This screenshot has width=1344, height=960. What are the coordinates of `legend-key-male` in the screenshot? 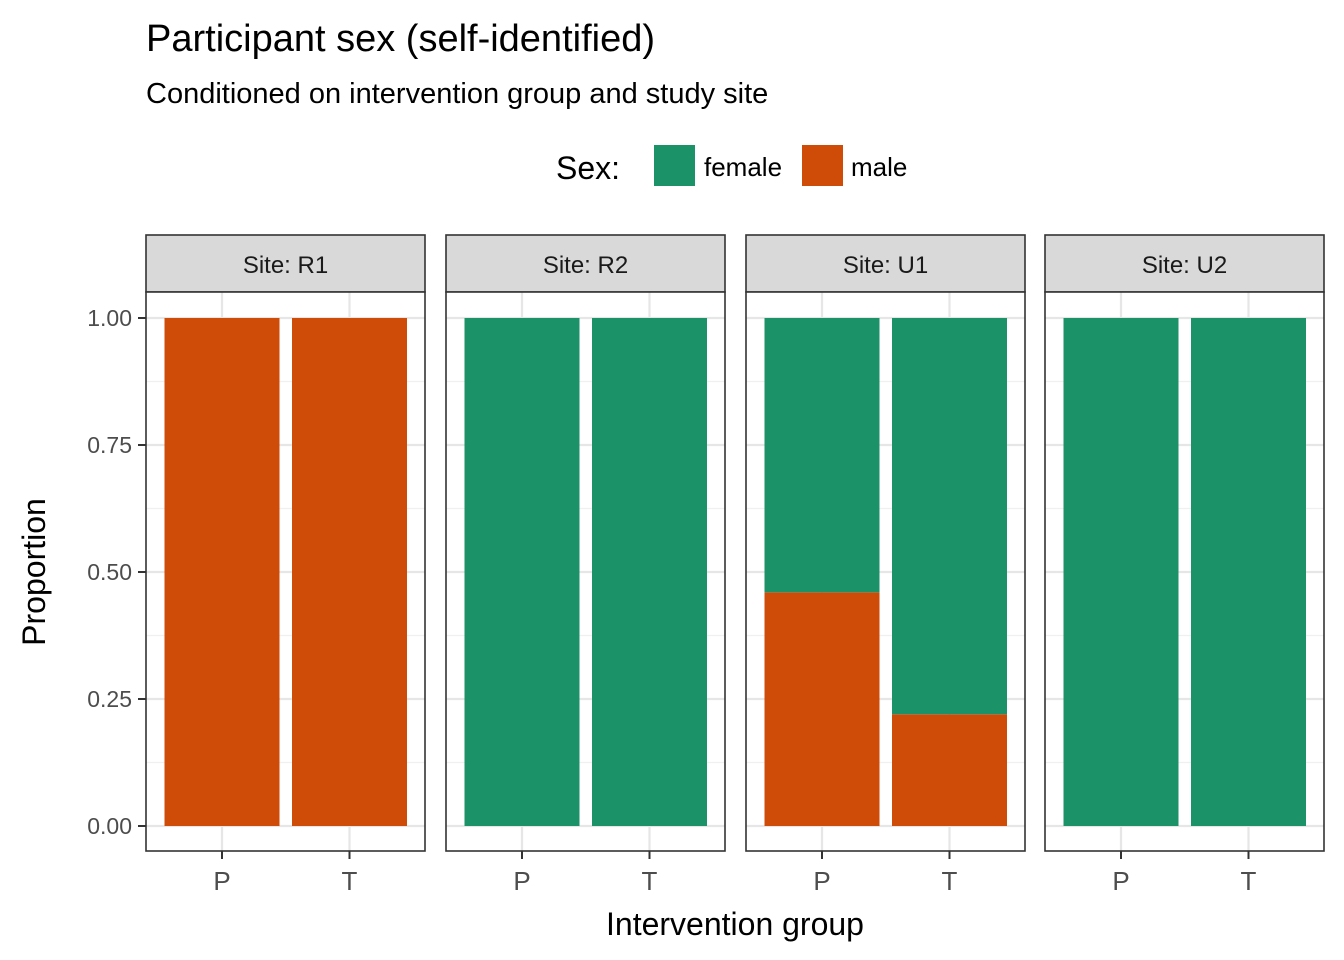 It's located at (822, 165).